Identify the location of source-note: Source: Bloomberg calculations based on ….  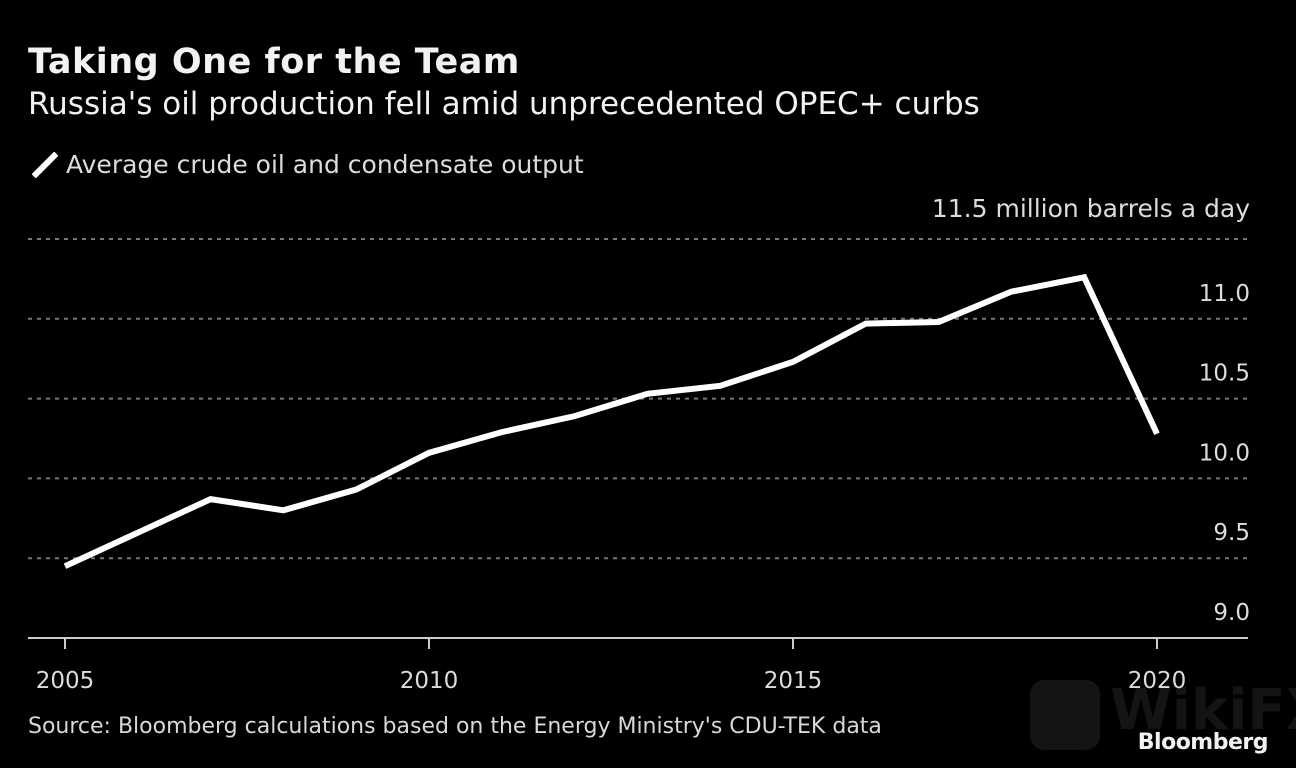
(455, 726).